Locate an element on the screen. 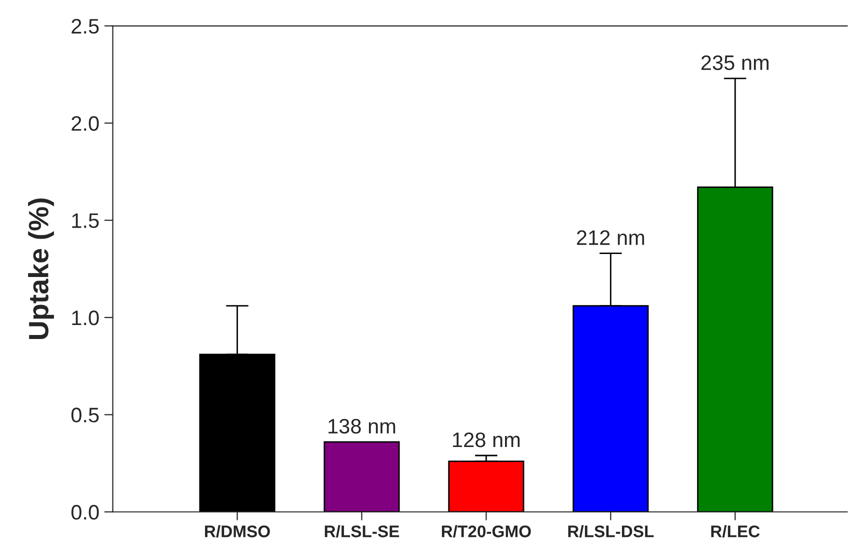  bar is located at coordinates (362, 476).